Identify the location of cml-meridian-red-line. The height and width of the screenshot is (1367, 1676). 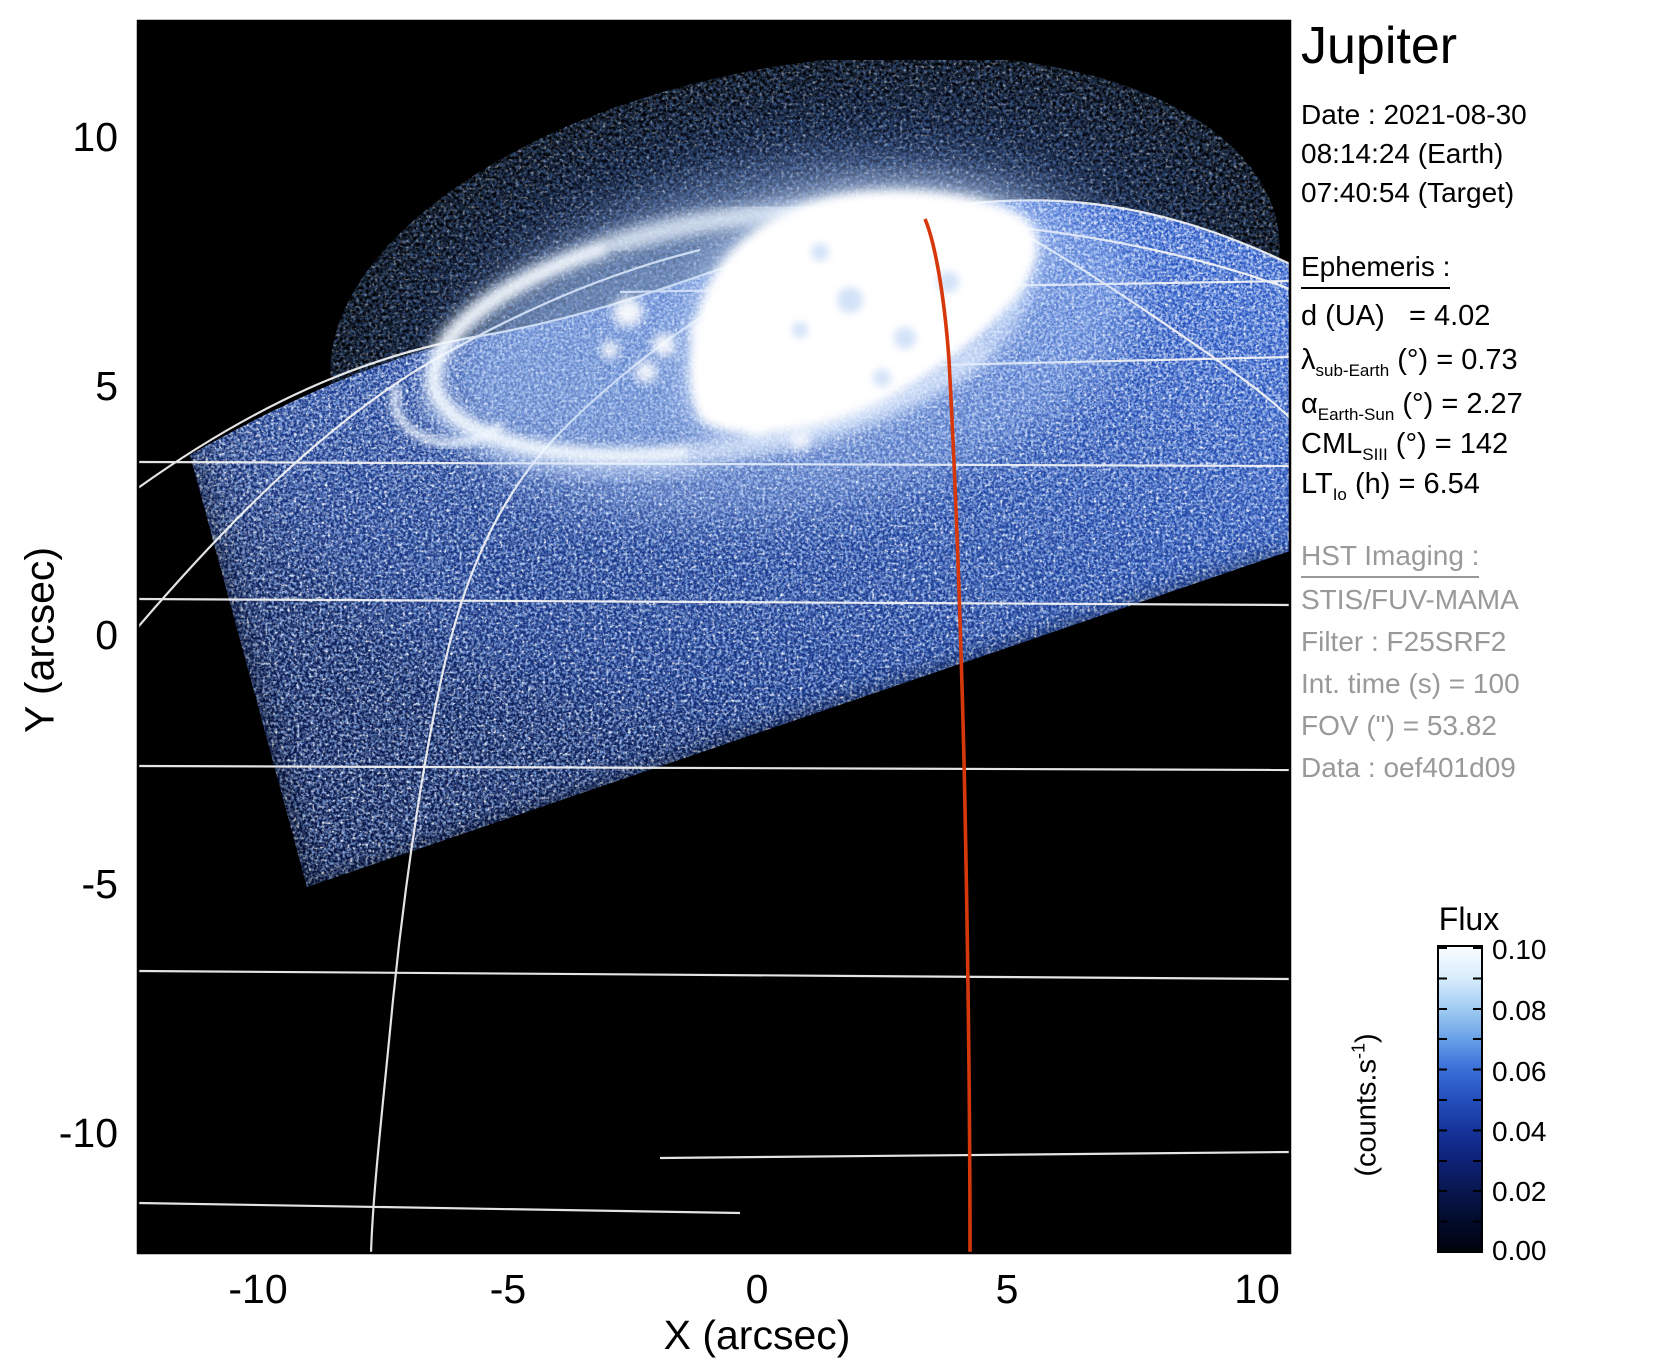
(947, 735).